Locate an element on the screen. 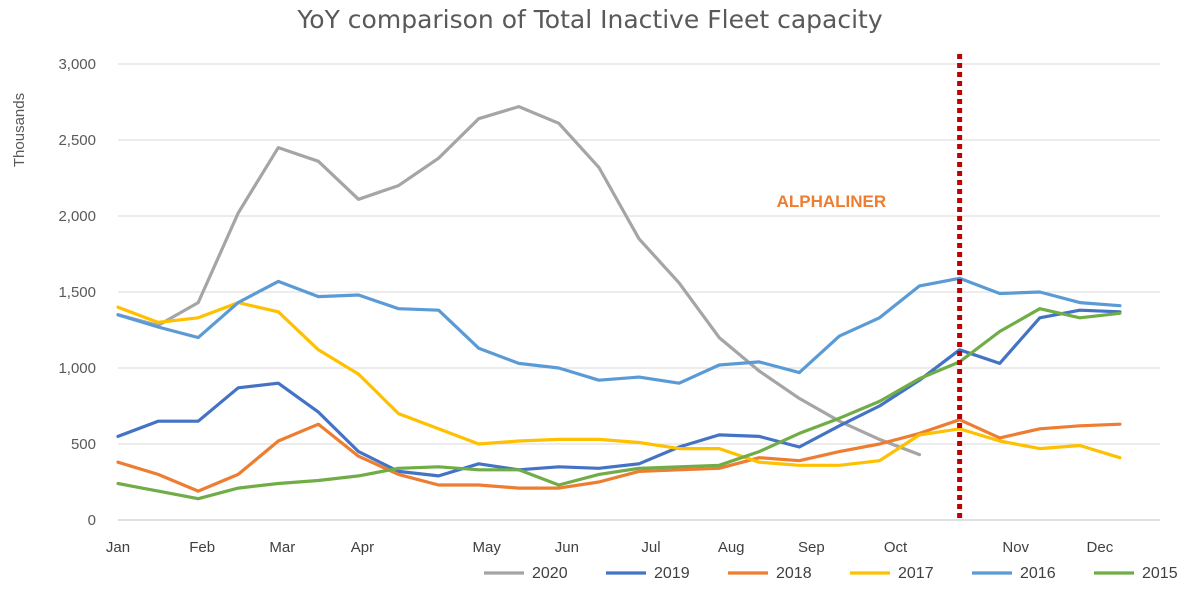 The width and height of the screenshot is (1200, 590). x-tick-label: Jan is located at coordinates (118, 547).